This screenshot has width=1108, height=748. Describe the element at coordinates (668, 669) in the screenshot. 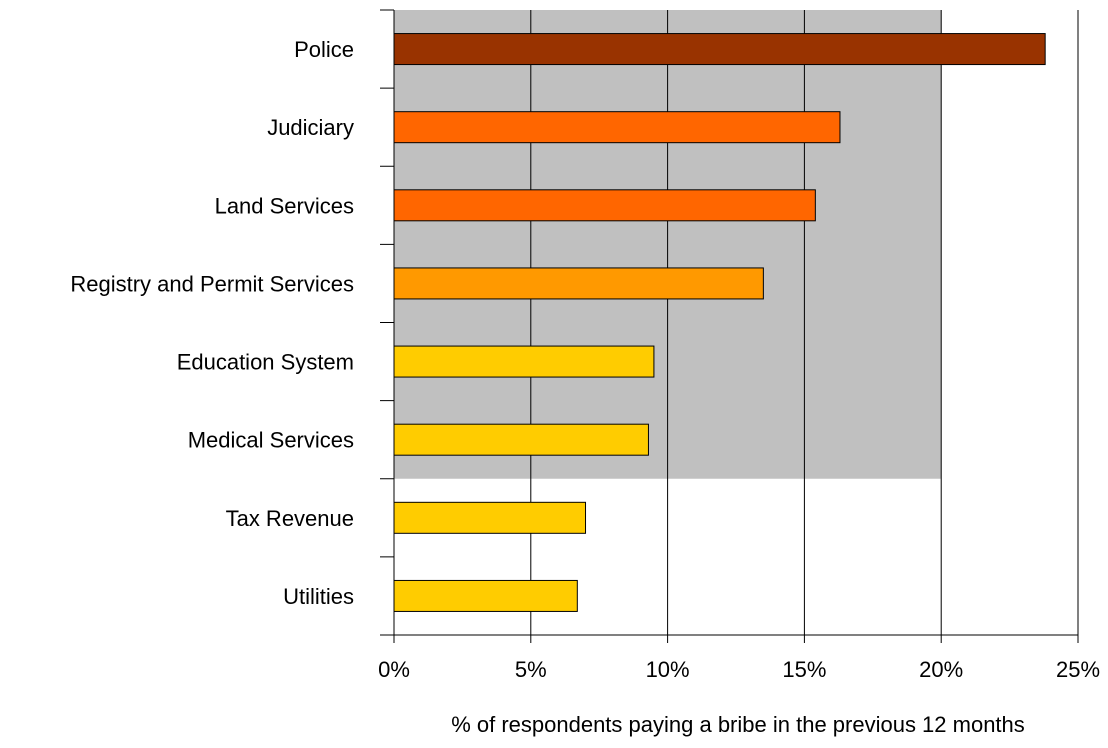

I see `x-tick-label: 10%` at that location.